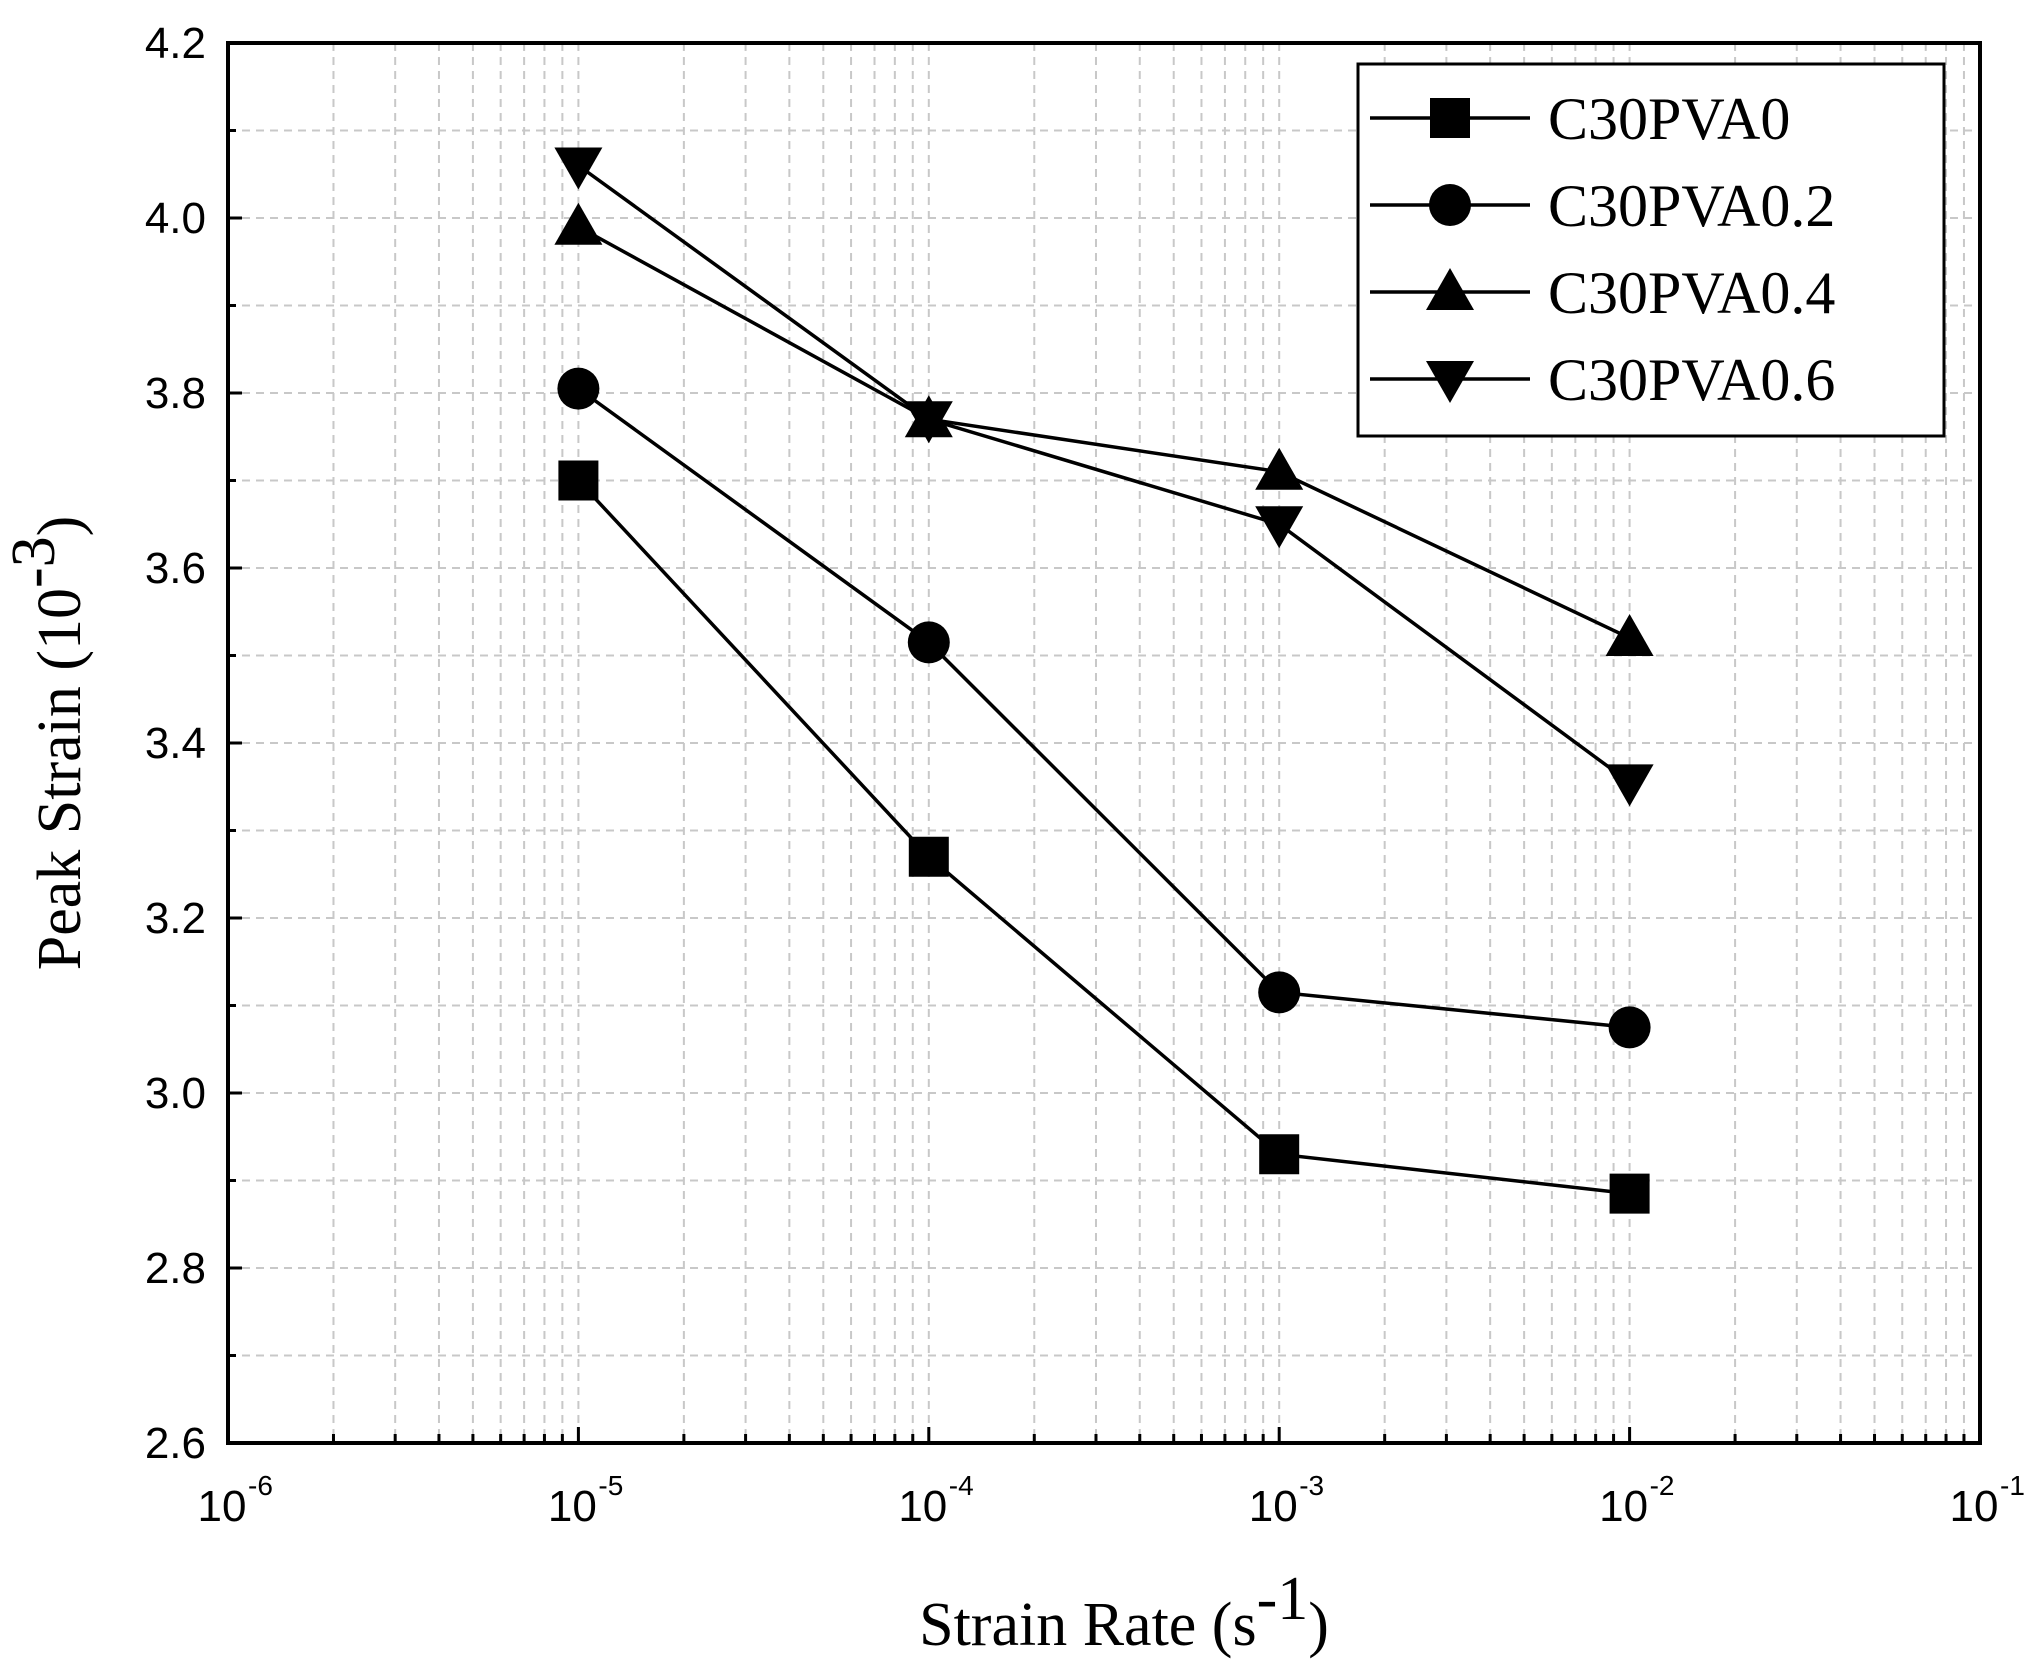 Image resolution: width=2026 pixels, height=1673 pixels. I want to click on legend-label: C30PVA0, so click(1669, 119).